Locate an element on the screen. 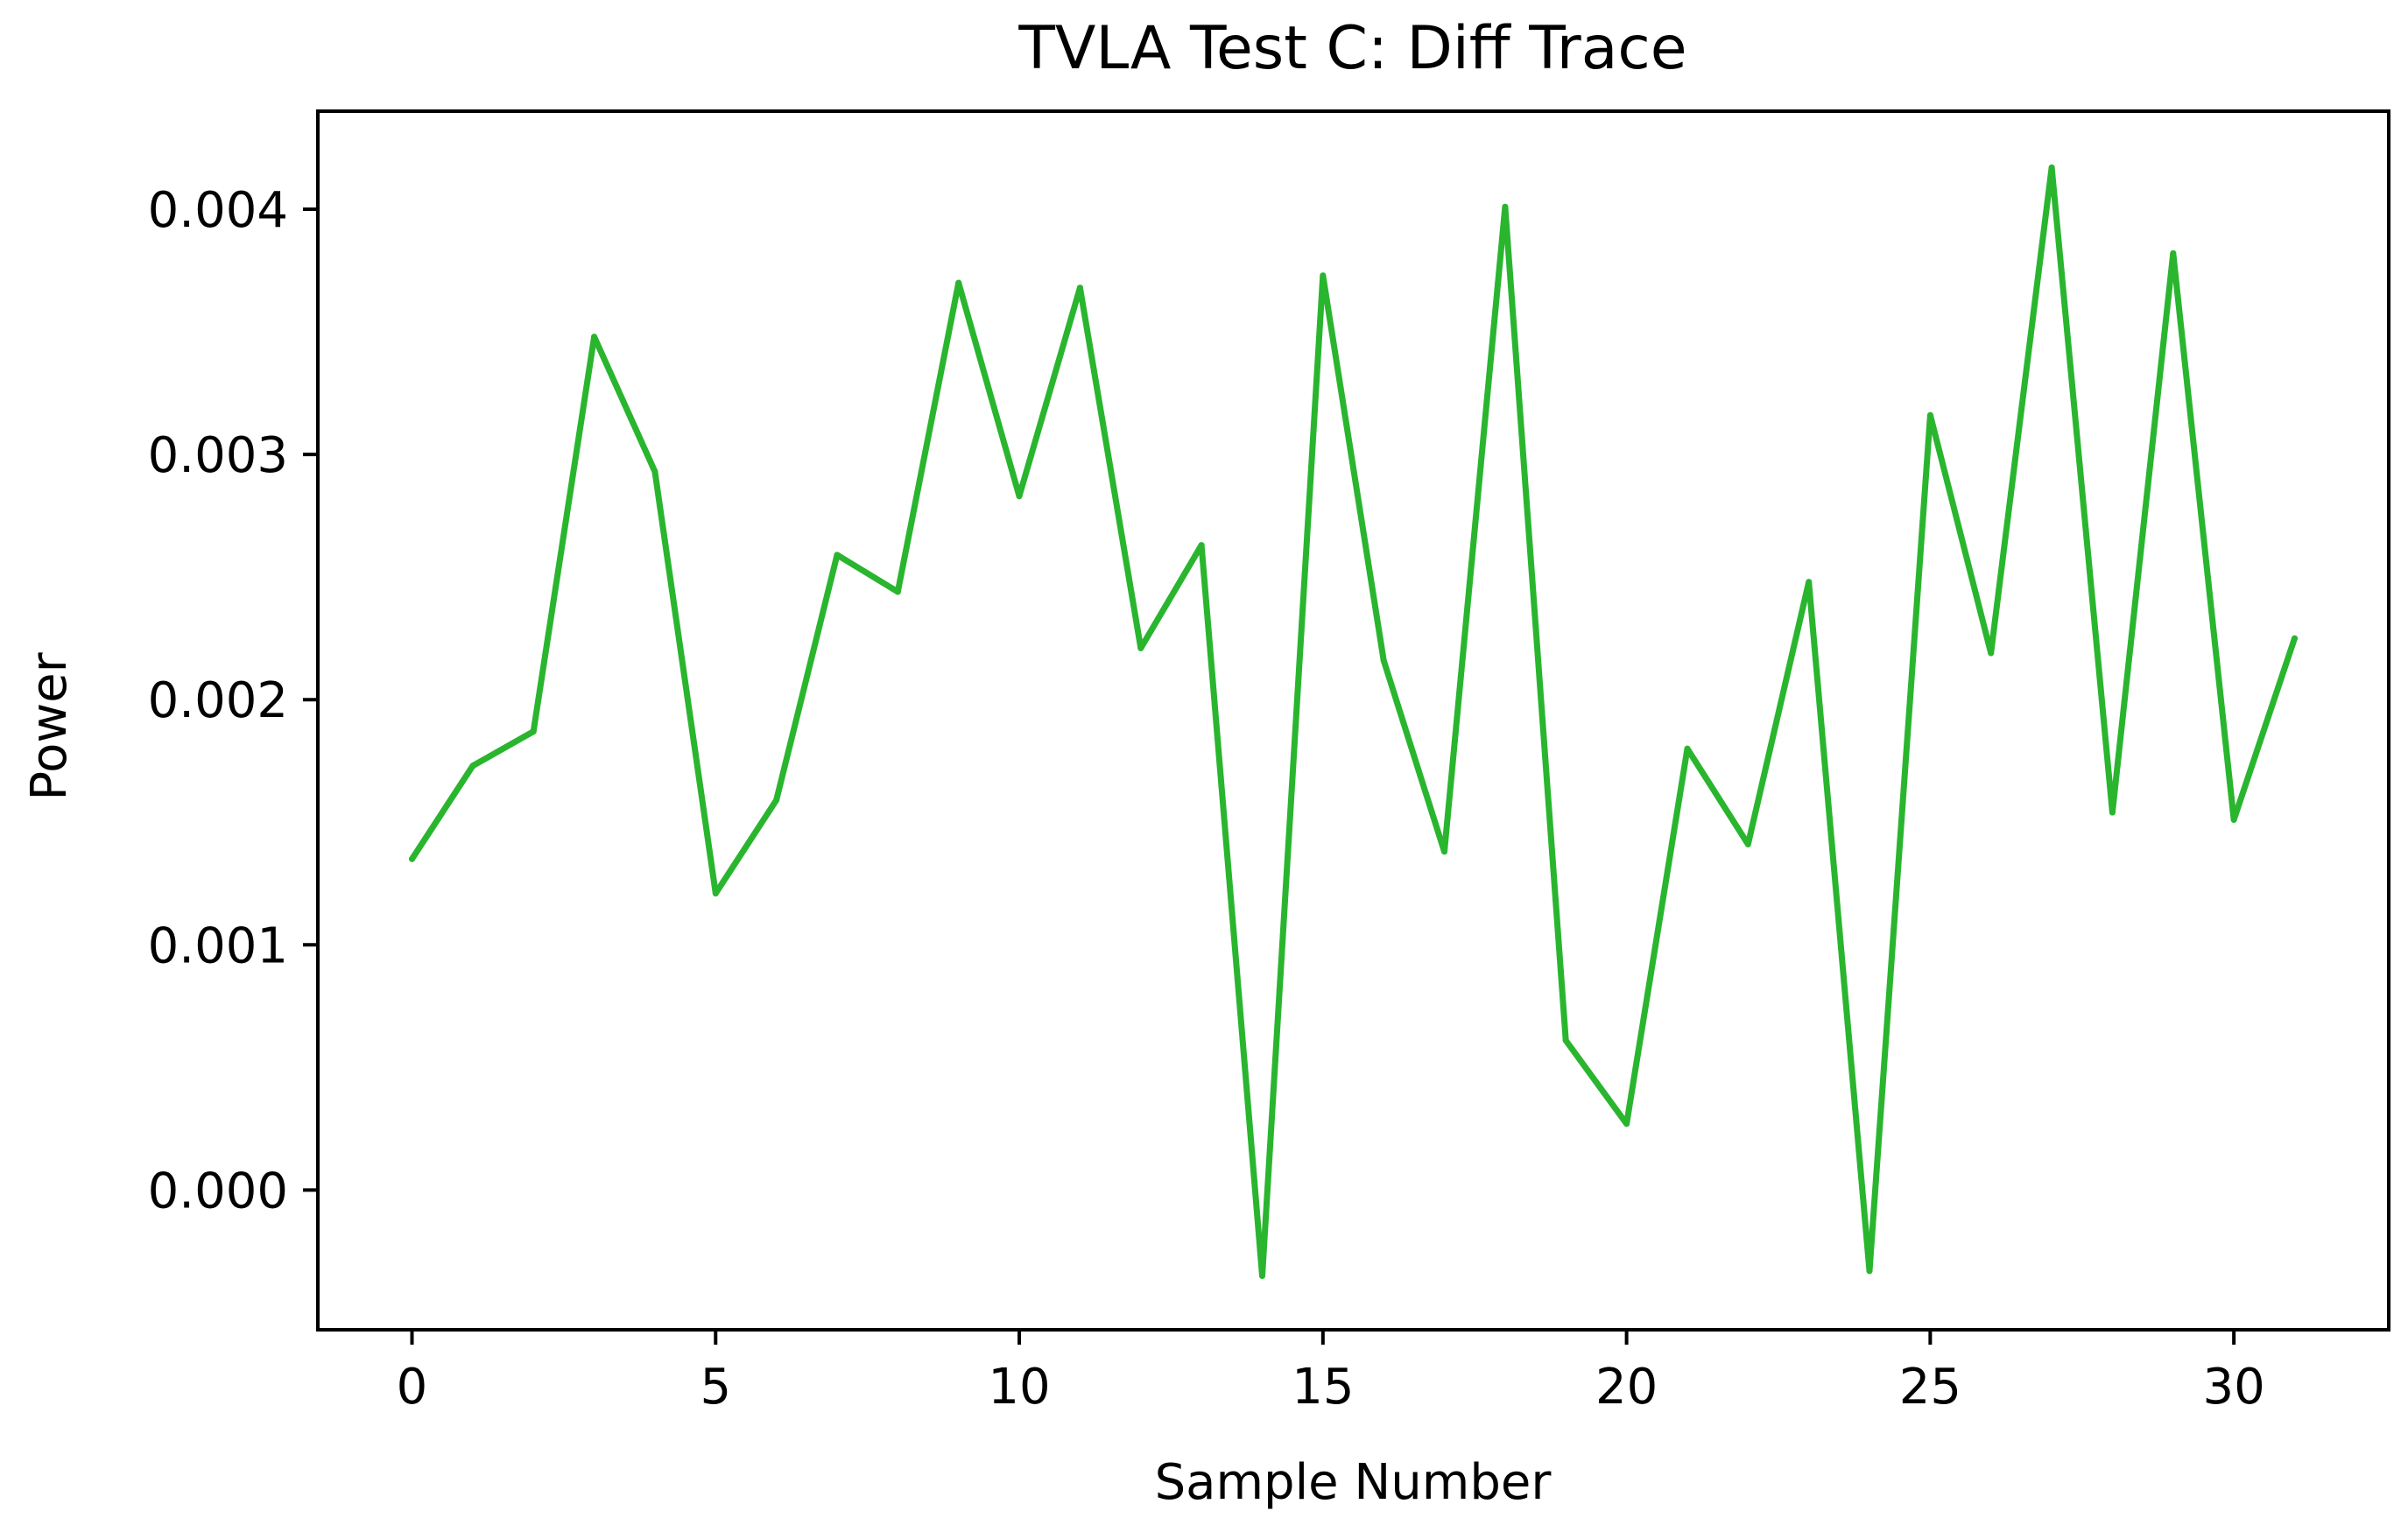  y-tick-label: 0.002 is located at coordinates (218, 700).